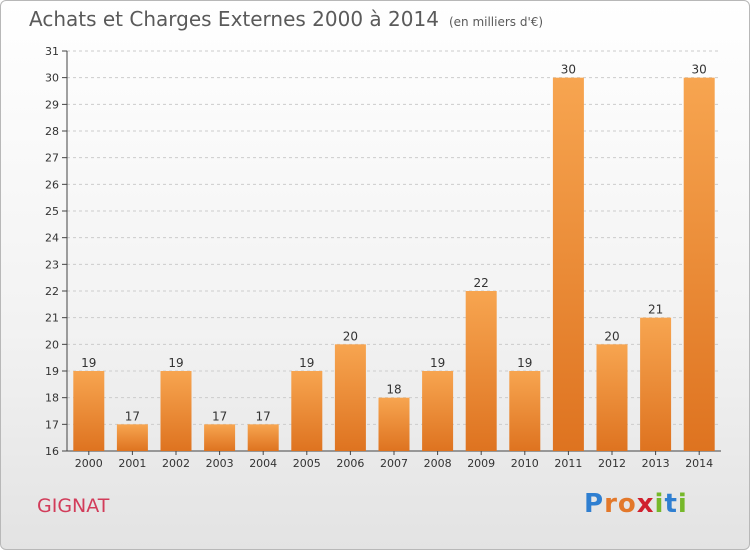 This screenshot has width=750, height=550. I want to click on y-tick-label: 26, so click(52, 184).